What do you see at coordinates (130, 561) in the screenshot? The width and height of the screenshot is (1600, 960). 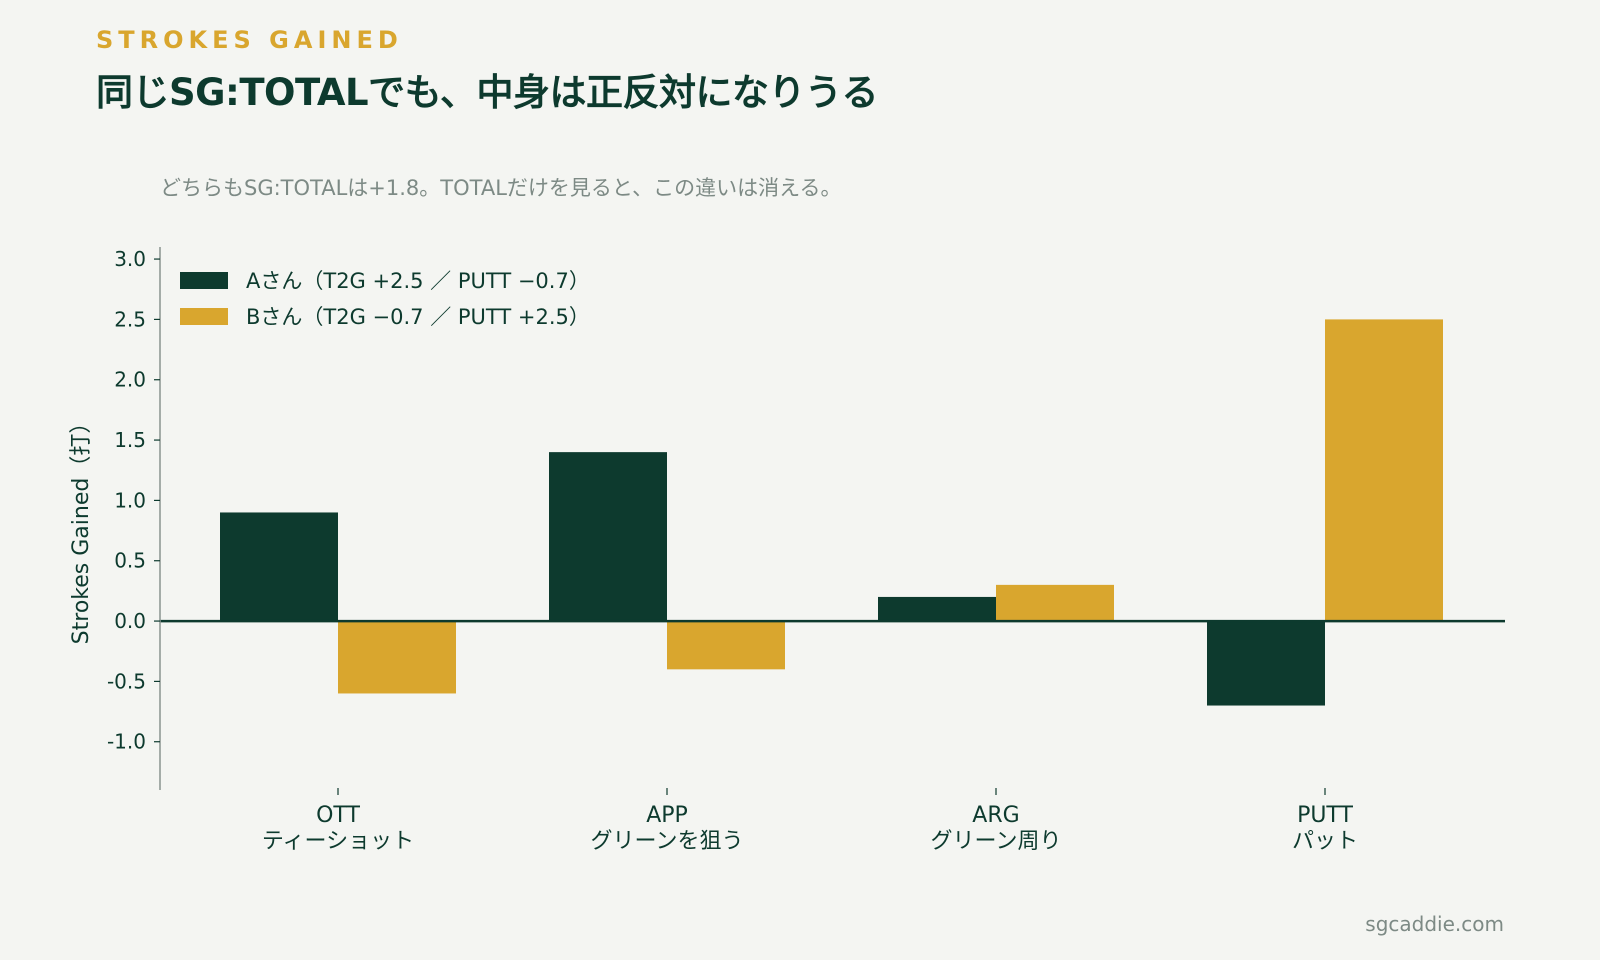 I see `y-tick-label: 0.5` at bounding box center [130, 561].